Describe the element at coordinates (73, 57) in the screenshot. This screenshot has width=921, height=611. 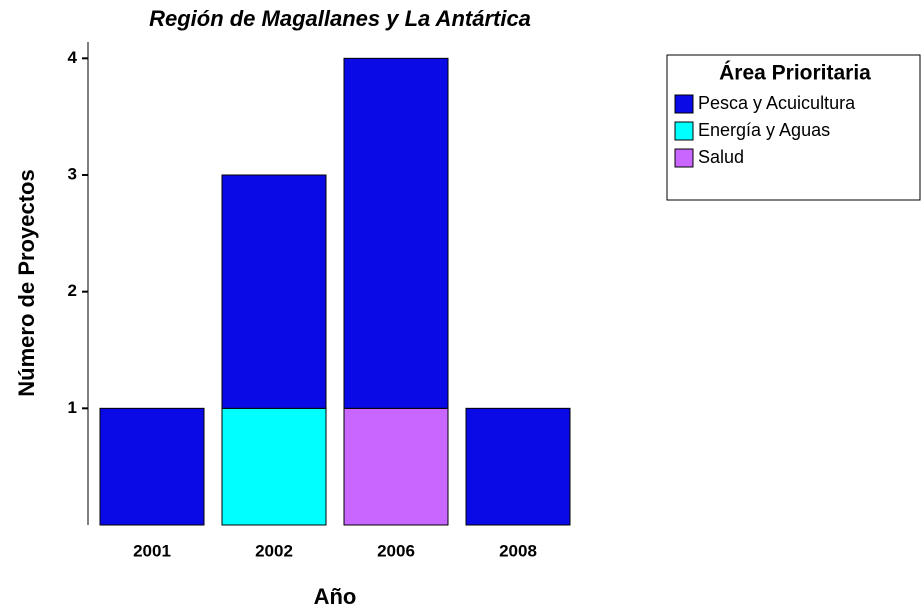
I see `y-tick-label: 4` at that location.